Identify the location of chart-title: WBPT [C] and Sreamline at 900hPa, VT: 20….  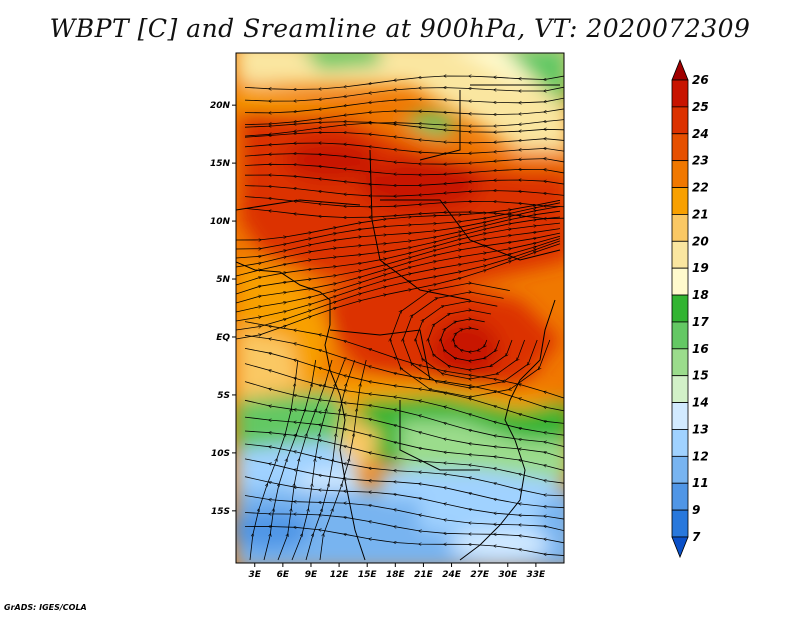
(400, 28).